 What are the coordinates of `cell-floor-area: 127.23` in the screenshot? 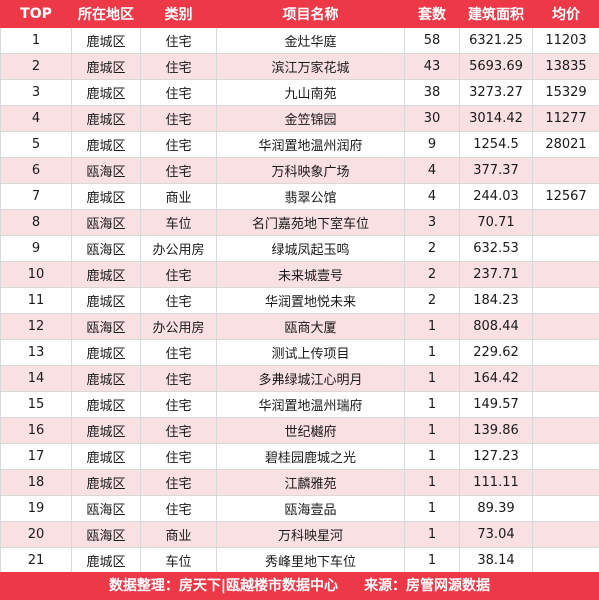 It's located at (496, 456).